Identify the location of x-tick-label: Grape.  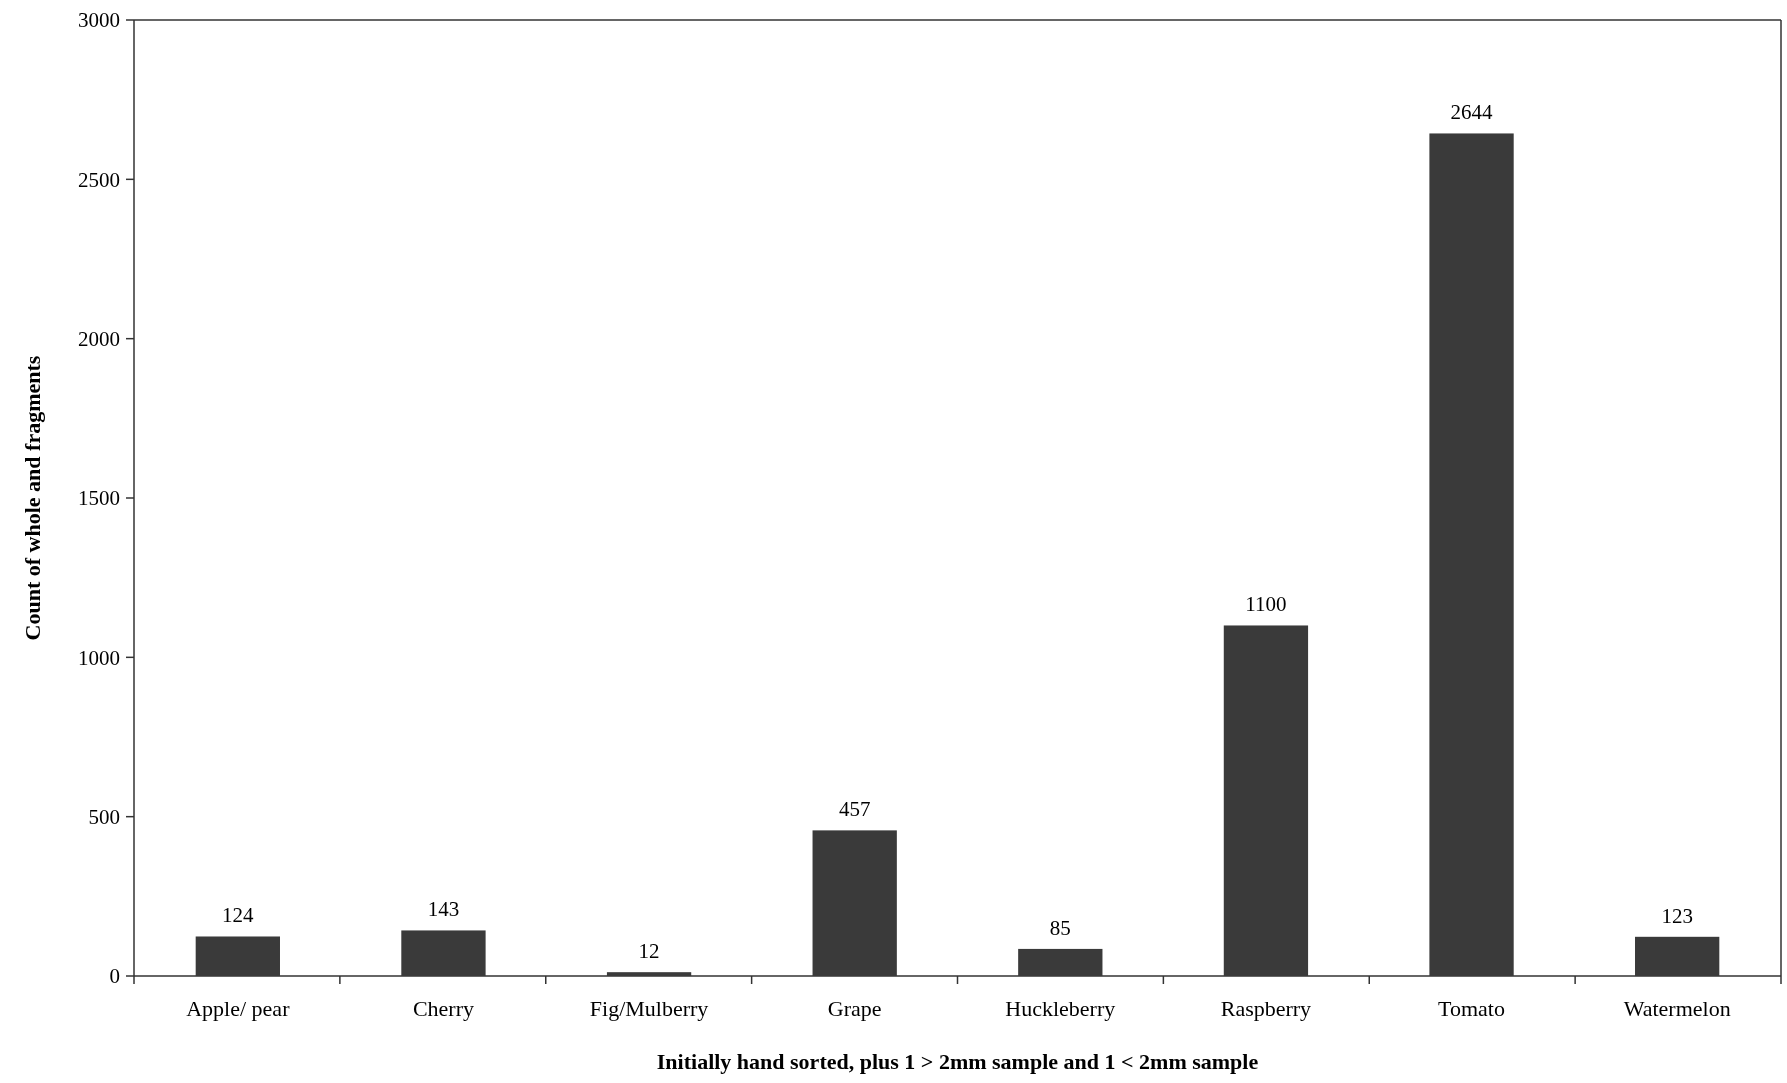
(854, 1008).